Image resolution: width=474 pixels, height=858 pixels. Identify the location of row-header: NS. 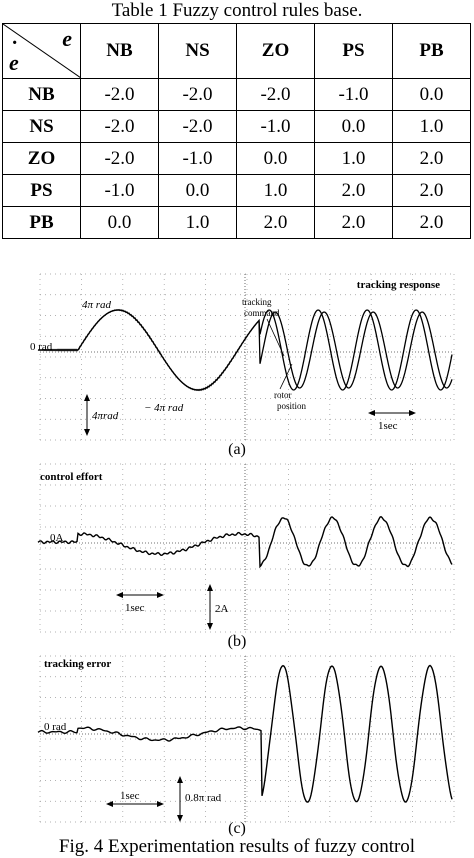
(41, 126).